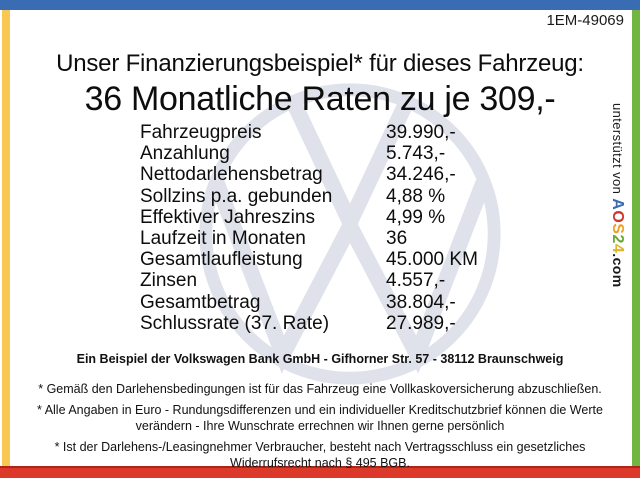 This screenshot has width=640, height=478. What do you see at coordinates (320, 98) in the screenshot?
I see `monthly-rate-headline: 36 Monatliche Raten zu je 309,-` at bounding box center [320, 98].